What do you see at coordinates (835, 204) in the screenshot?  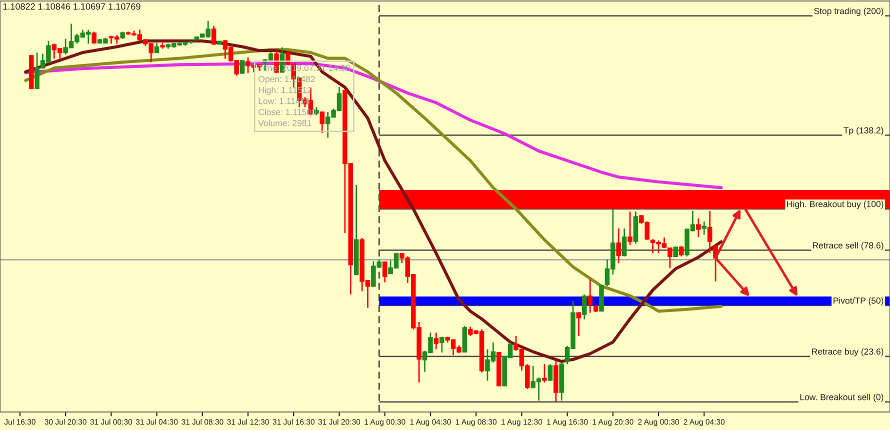 I see `ref-line-label: High. Breakout buy (100)` at bounding box center [835, 204].